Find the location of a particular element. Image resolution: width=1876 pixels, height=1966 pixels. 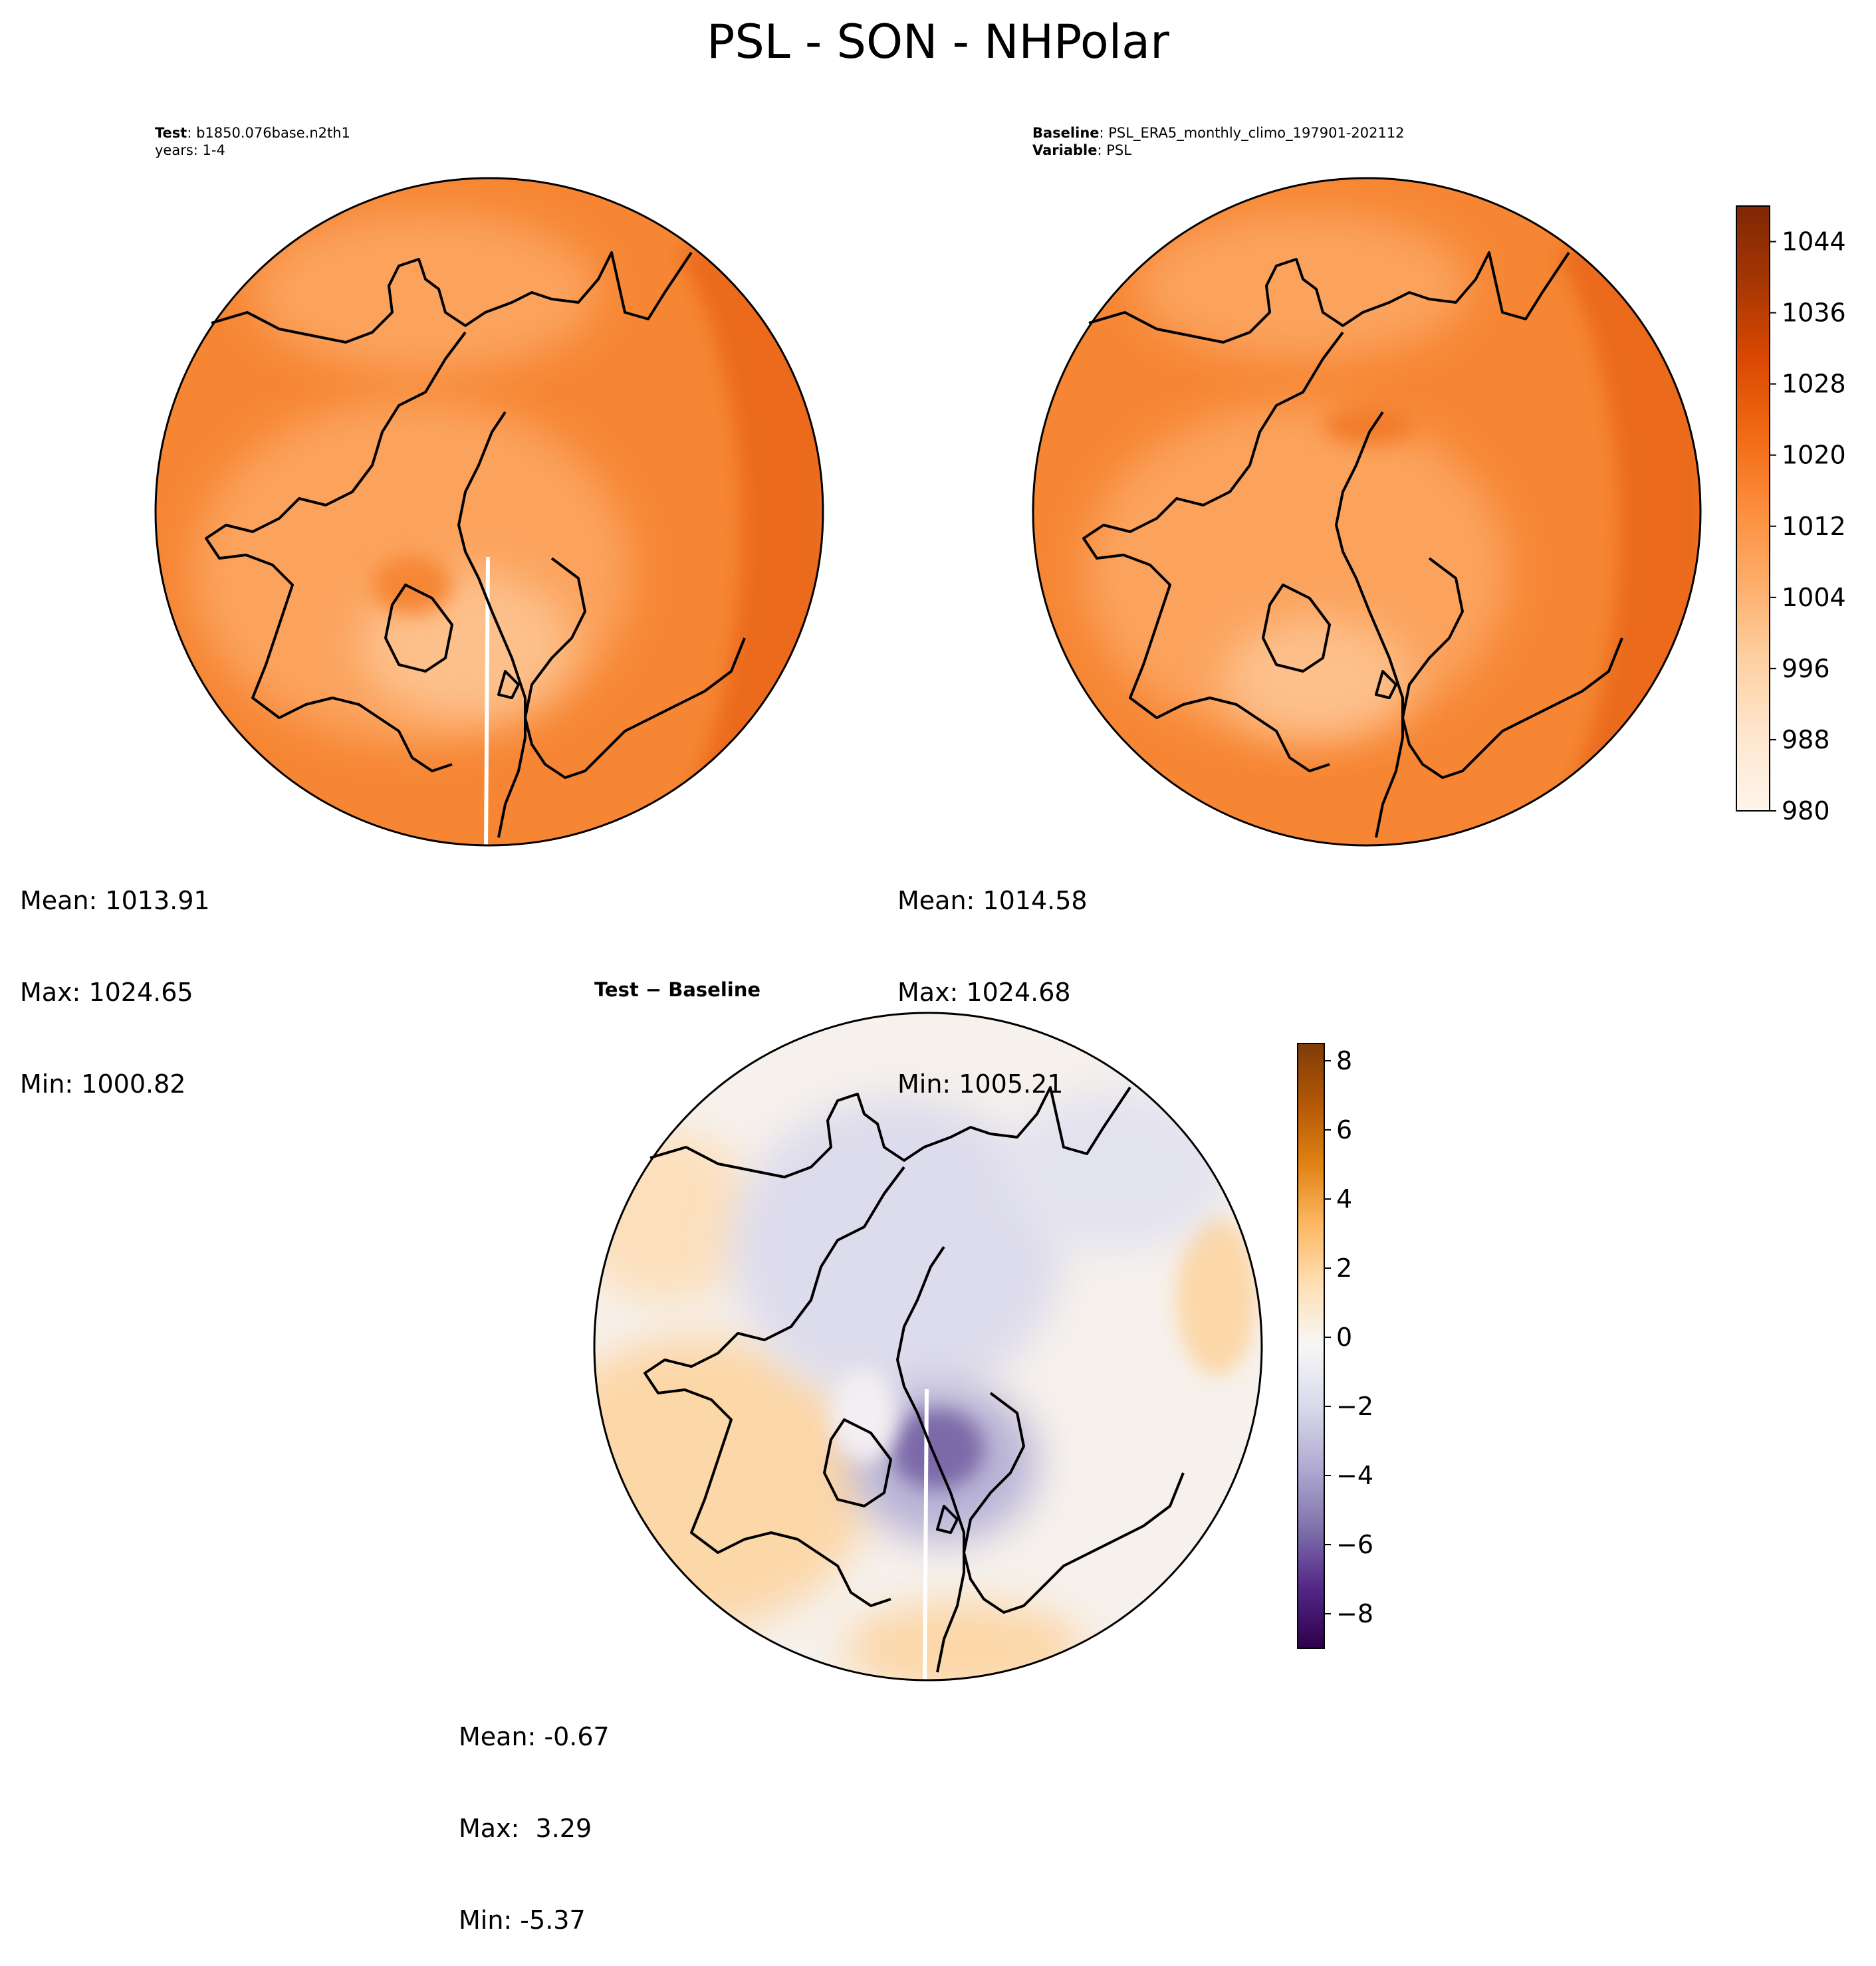

test-coast-eurasia-north is located at coordinates (452, 298).